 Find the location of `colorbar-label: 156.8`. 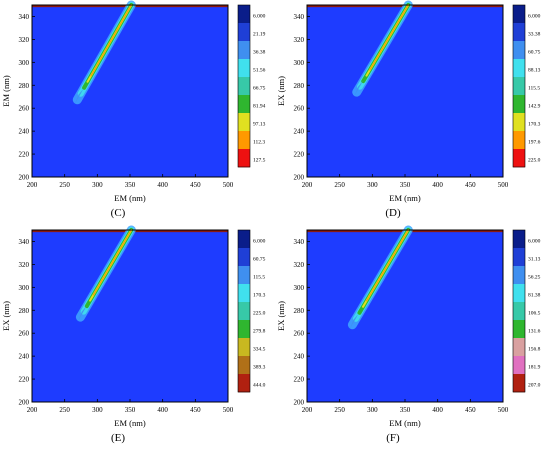

colorbar-label: 156.8 is located at coordinates (534, 349).